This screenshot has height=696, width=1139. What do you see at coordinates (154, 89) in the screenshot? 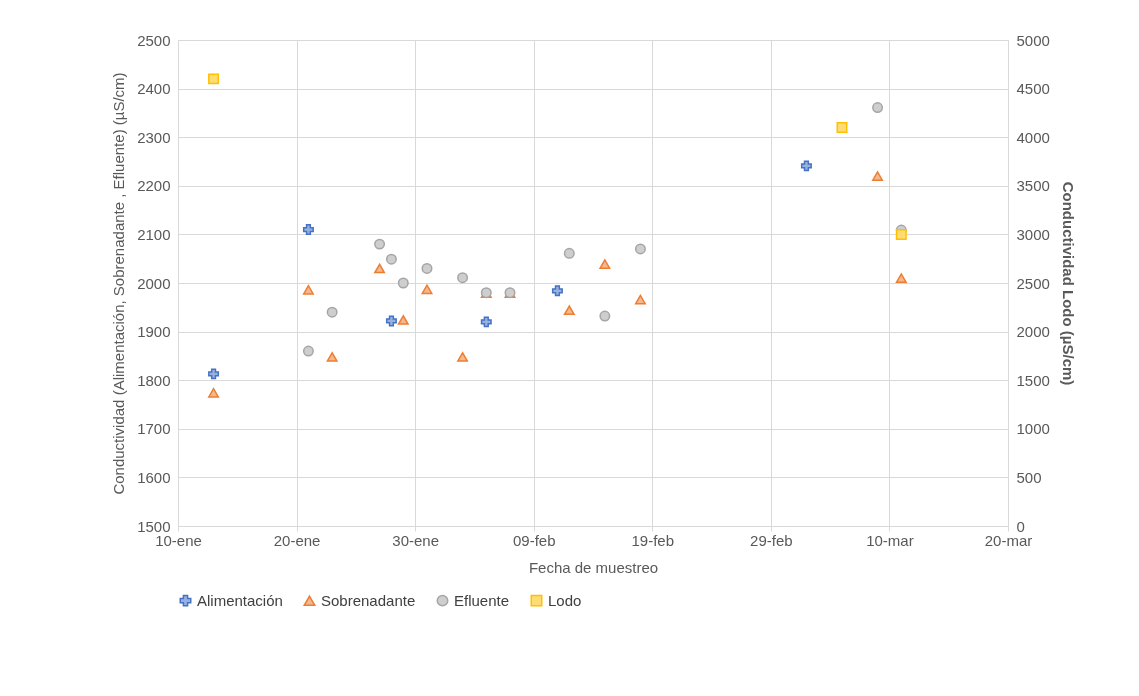
I see `y-tick-label: 2400` at bounding box center [154, 89].